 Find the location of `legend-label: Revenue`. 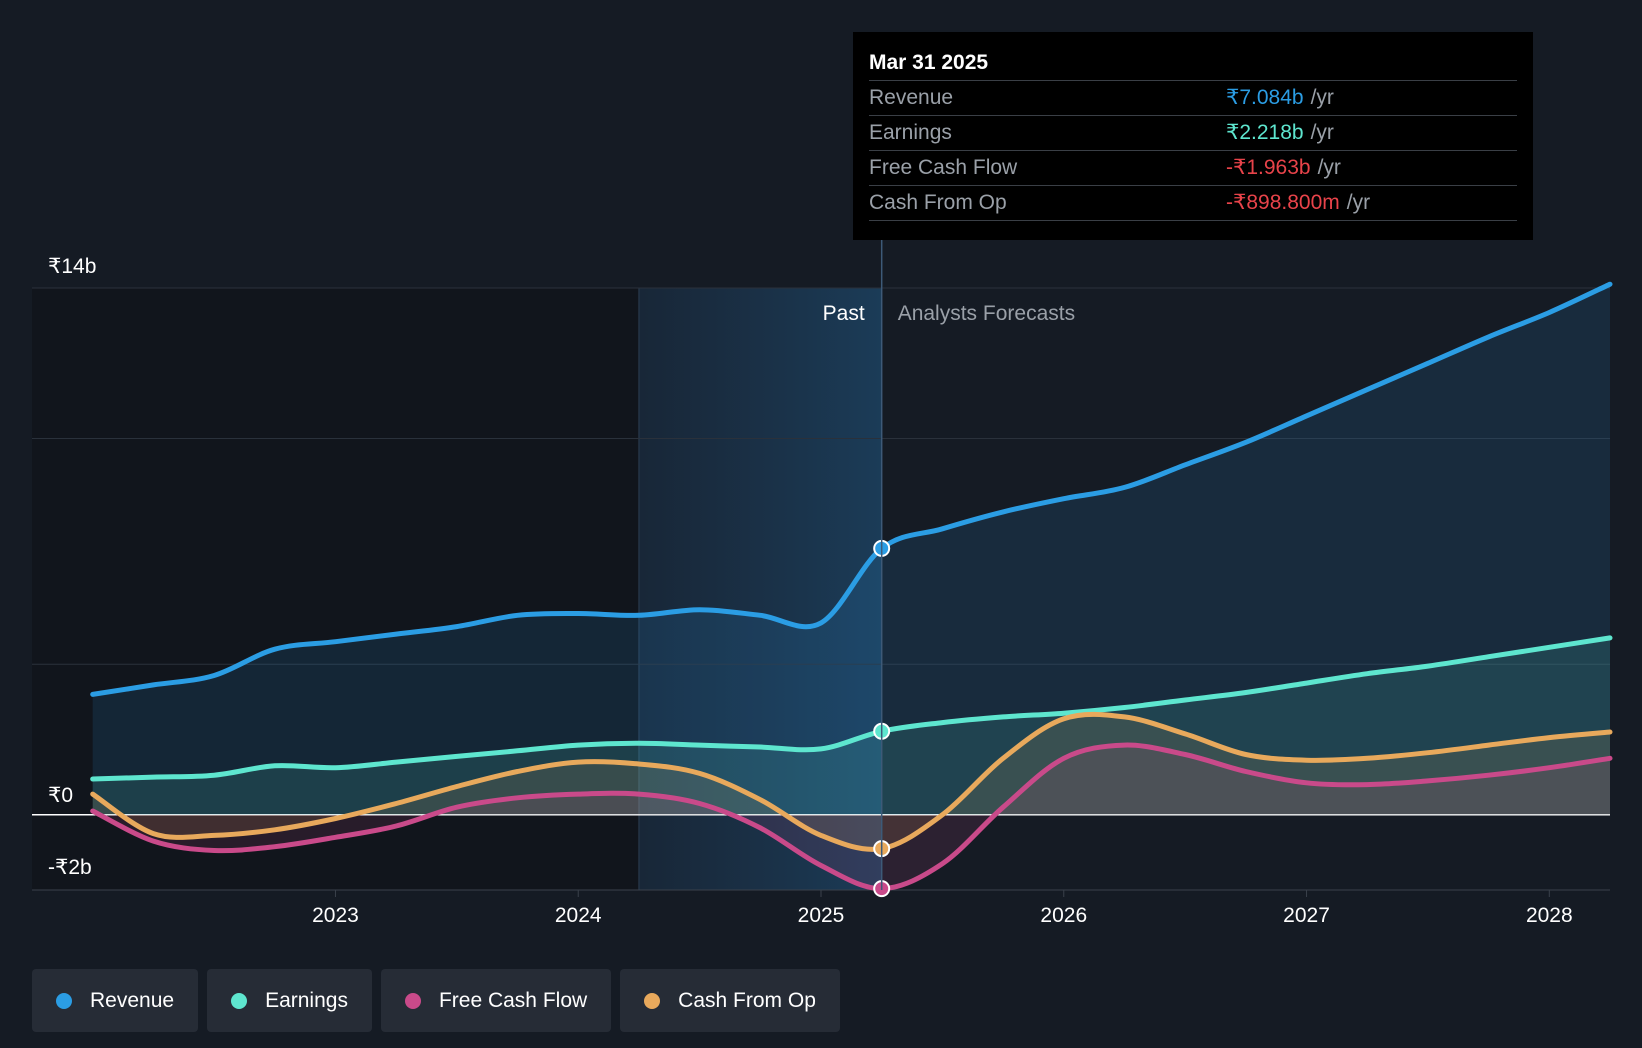

legend-label: Revenue is located at coordinates (132, 1000).